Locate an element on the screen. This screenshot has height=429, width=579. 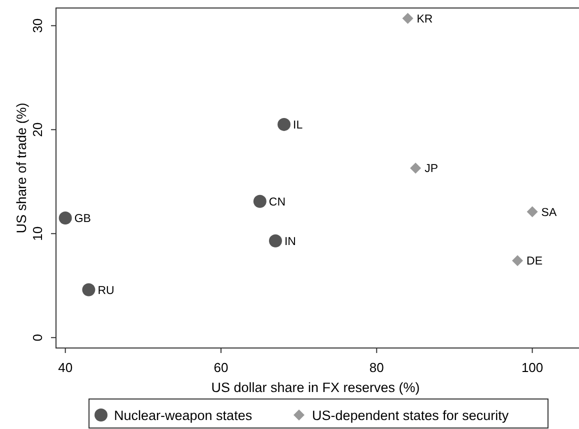
legend-label: US-dependent states for security is located at coordinates (410, 415).